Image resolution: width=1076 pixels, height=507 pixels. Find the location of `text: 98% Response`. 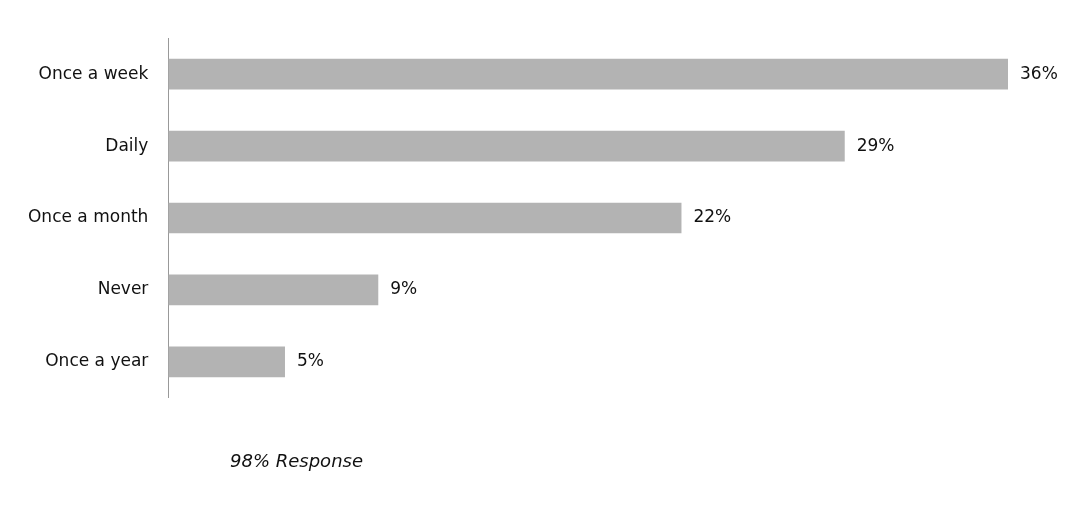

text: 98% Response is located at coordinates (297, 460).